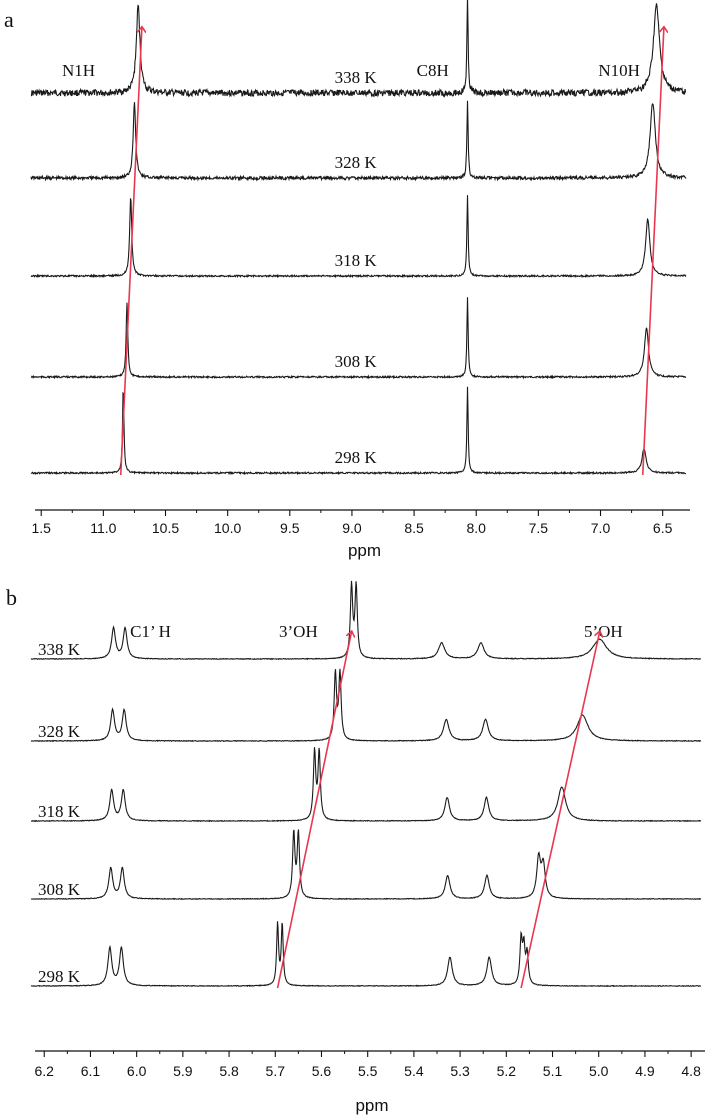 The image size is (708, 1120). Describe the element at coordinates (45, 1071) in the screenshot. I see `x-tick-label-b-0: 6.2` at that location.